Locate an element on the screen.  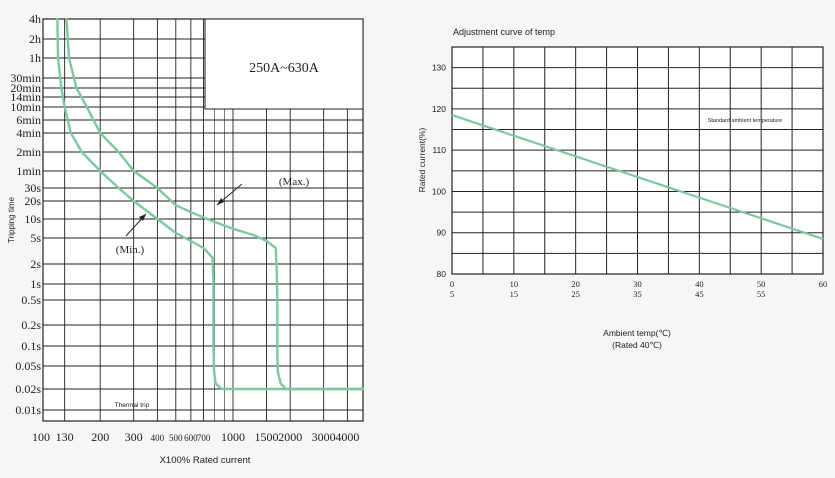
right-x-tick-label: 20 is located at coordinates (575, 284).